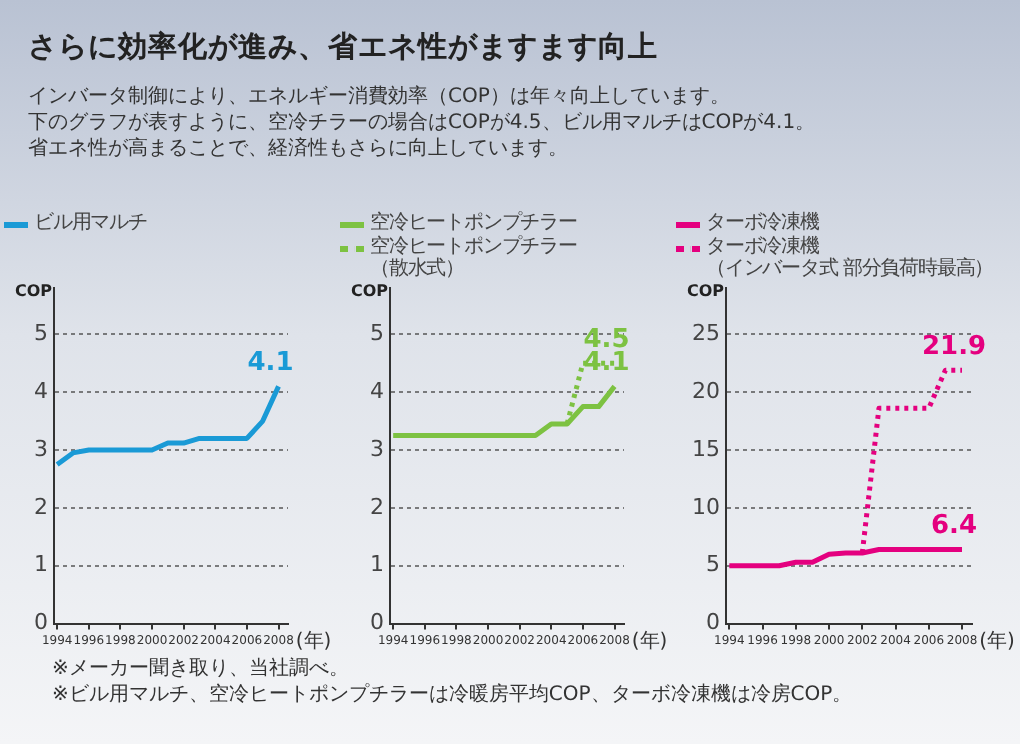  Describe the element at coordinates (954, 346) in the screenshot. I see `data-label: 21.9` at that location.